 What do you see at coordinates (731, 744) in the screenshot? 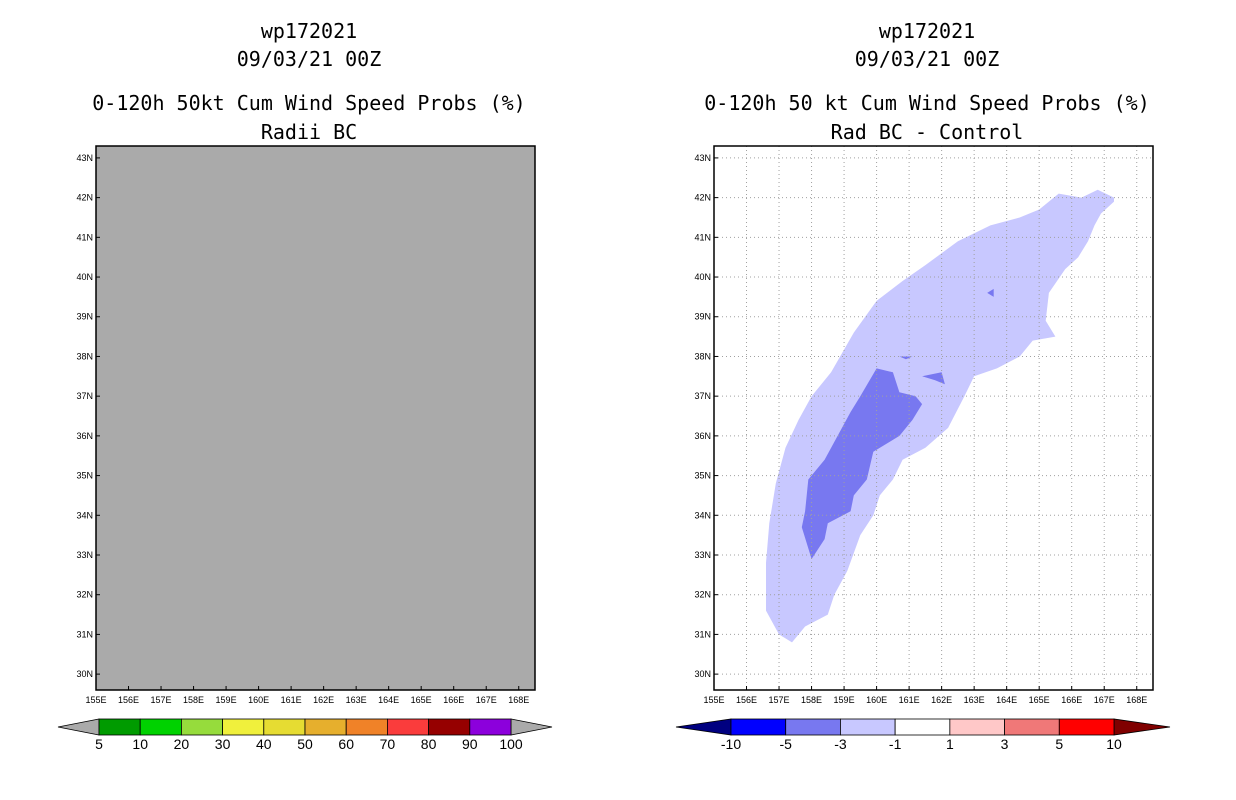
I see `colorbar-label: -10` at bounding box center [731, 744].